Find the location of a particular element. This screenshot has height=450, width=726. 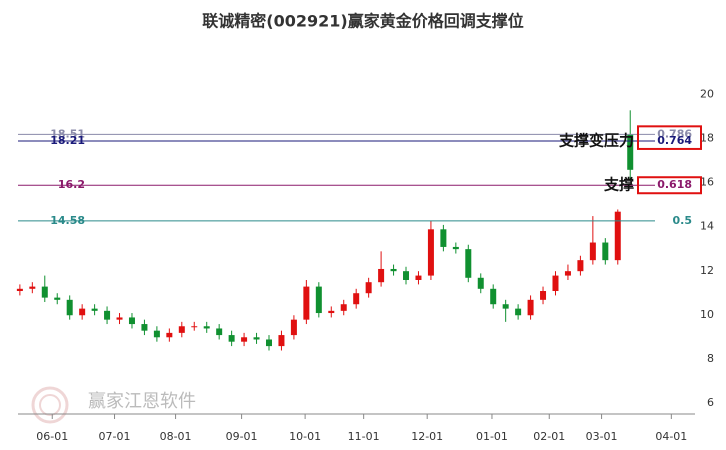

watermark: 赢家江恩软件 is located at coordinates (142, 401).